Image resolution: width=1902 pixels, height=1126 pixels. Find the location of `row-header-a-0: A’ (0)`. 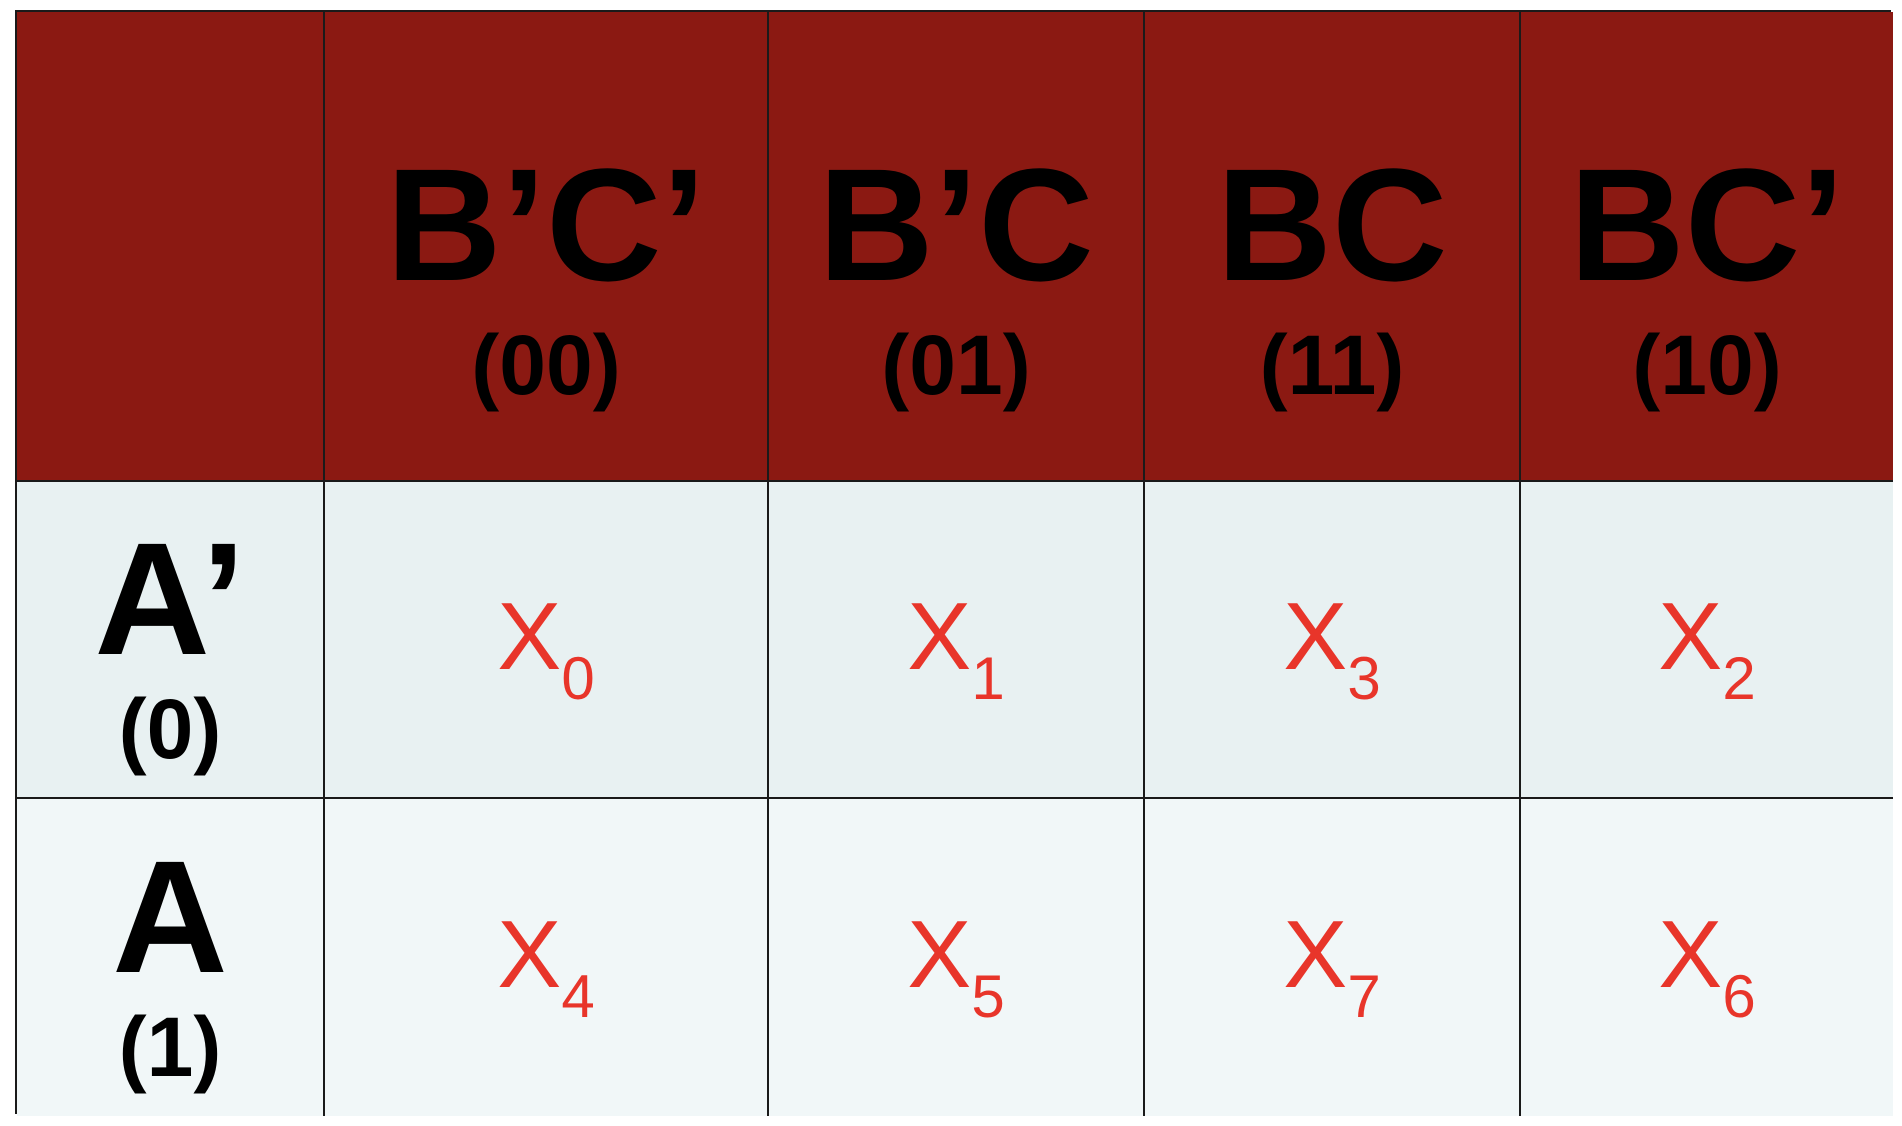

row-header-a-0: A’ (0) is located at coordinates (171, 640).